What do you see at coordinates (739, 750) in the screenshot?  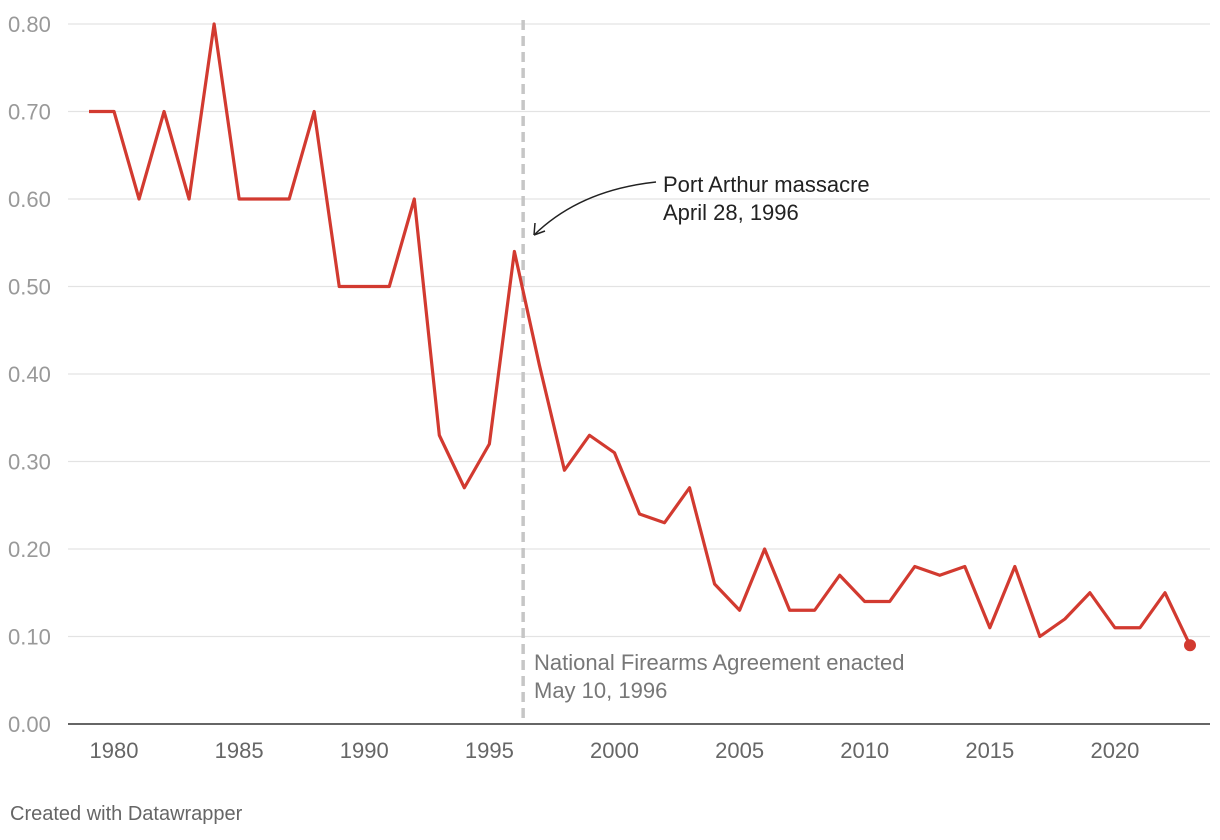 I see `x-tick-label: 2005` at bounding box center [739, 750].